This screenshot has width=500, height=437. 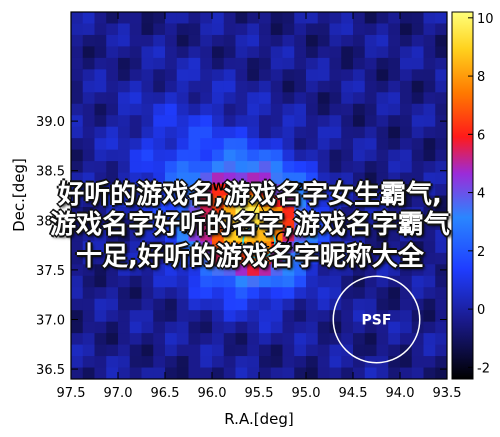 I want to click on source-label: J0622+3749, so click(x=221, y=228).